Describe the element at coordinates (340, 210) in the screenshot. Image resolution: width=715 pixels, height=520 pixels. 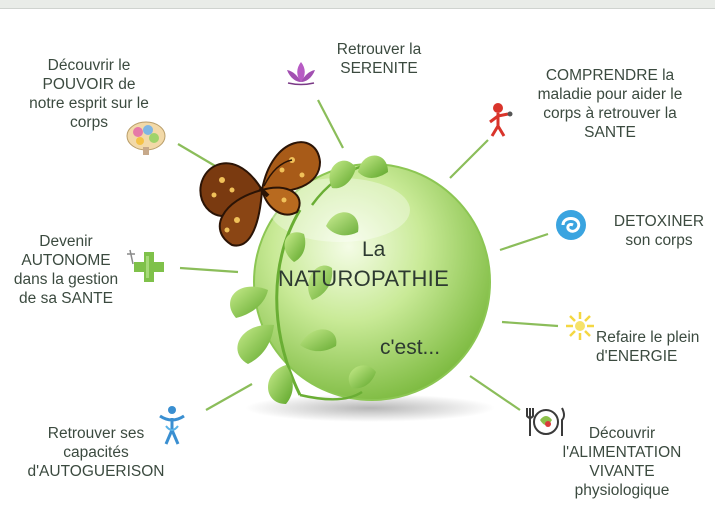
I see `sphere-highlight` at that location.